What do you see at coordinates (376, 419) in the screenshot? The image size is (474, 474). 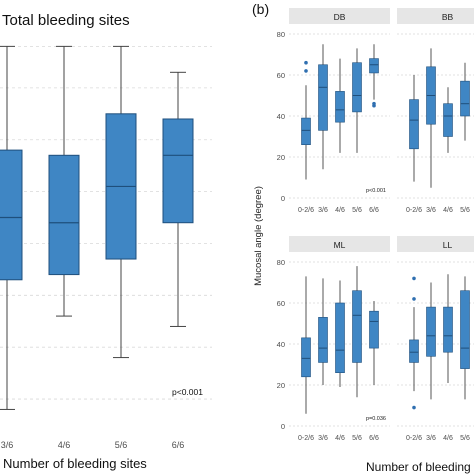 I see `p-value-annotation: p=0.036` at bounding box center [376, 419].